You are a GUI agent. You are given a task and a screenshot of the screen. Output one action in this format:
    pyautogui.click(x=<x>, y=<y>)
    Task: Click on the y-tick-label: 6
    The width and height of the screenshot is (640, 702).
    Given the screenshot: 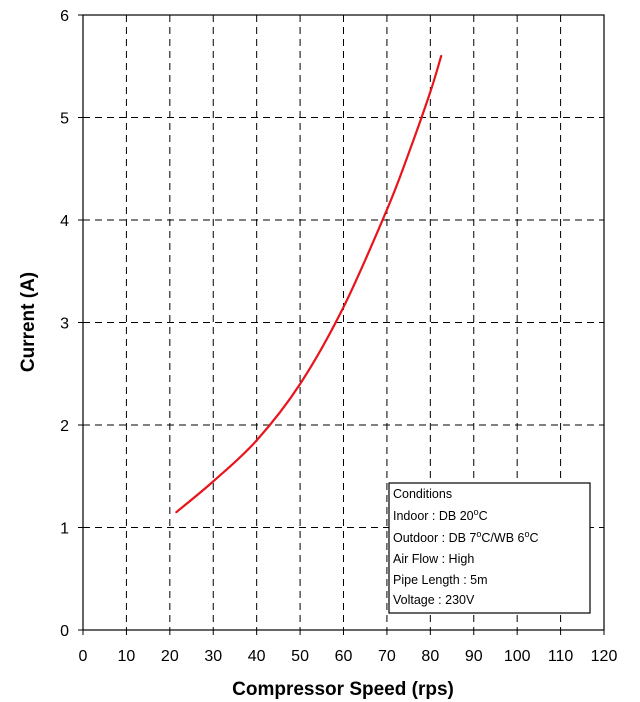 What is the action you would take?
    pyautogui.click(x=64, y=16)
    